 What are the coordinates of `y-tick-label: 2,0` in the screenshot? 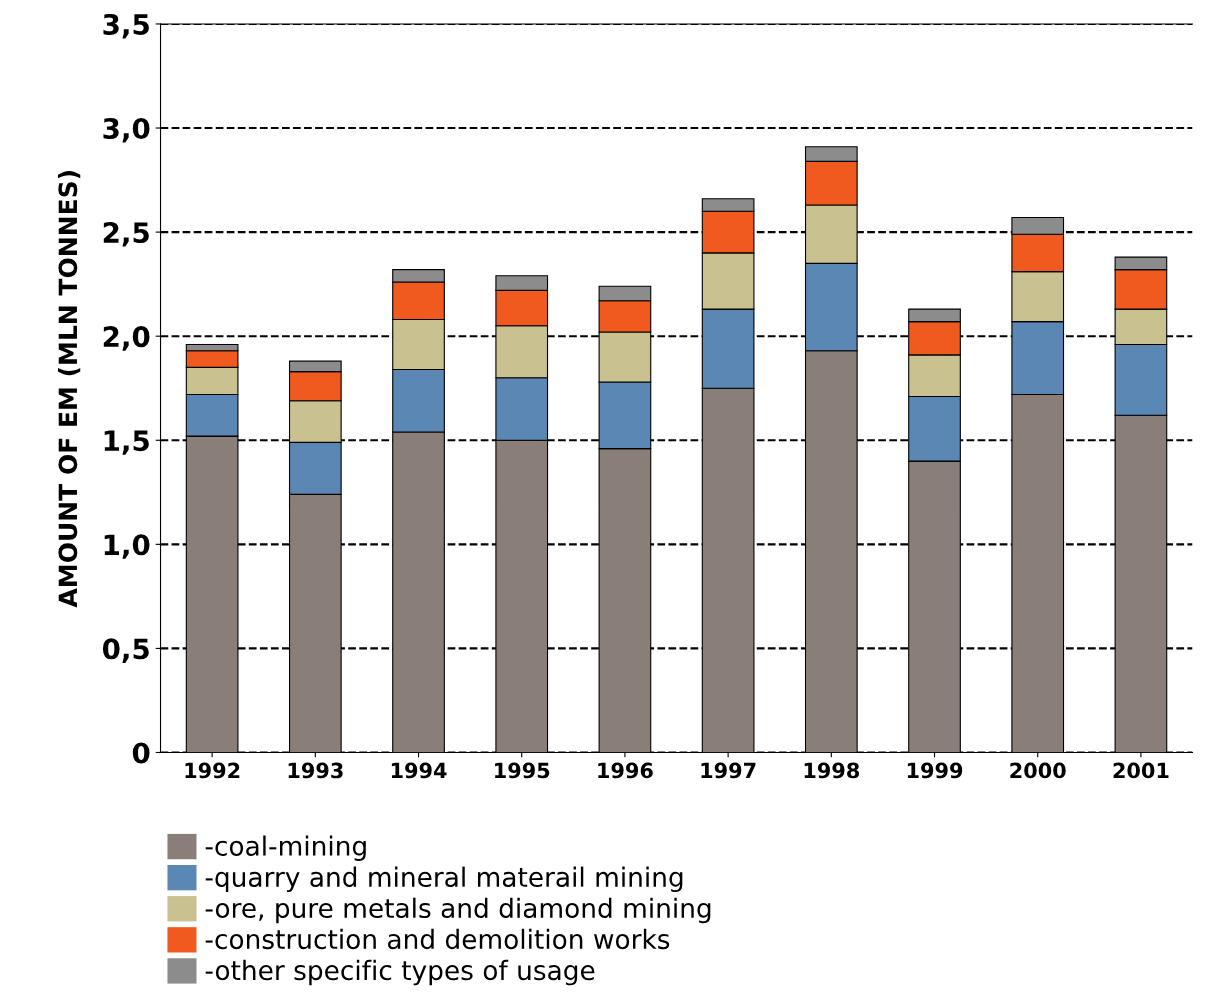 It's located at (126, 338).